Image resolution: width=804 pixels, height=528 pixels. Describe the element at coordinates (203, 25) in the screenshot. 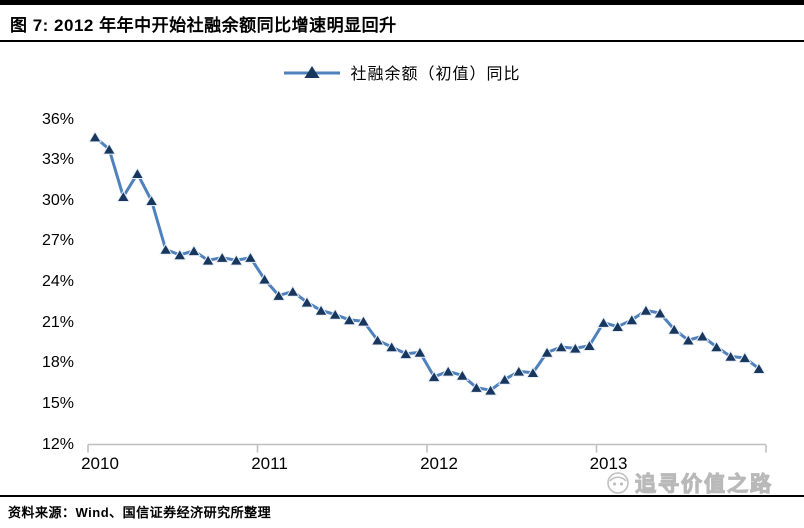

I see `figure-title: 图 7: 2012 年年中开始社融余额同比增速明显回升` at that location.